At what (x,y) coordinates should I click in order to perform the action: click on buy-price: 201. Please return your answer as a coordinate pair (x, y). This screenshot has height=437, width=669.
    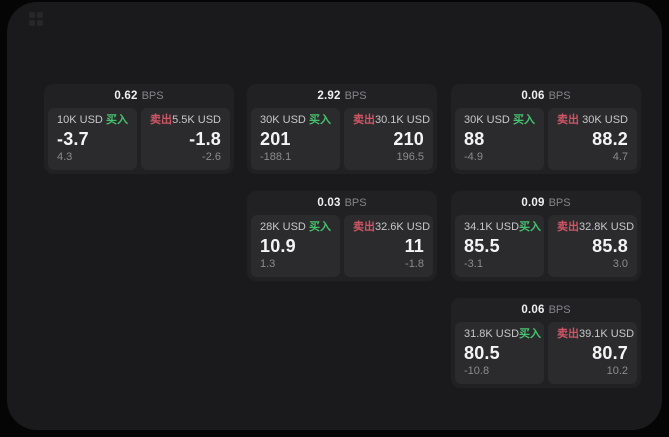
    Looking at the image, I should click on (275, 139).